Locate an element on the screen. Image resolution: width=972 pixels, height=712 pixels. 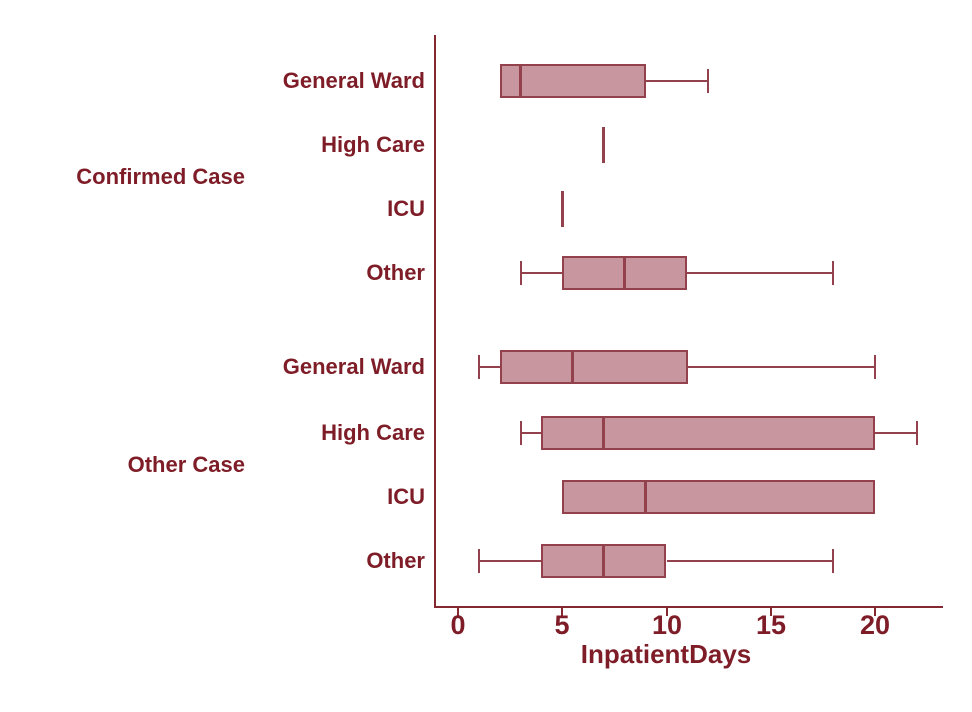
confirmed-case-other-upper-whisker-cap is located at coordinates (833, 273).